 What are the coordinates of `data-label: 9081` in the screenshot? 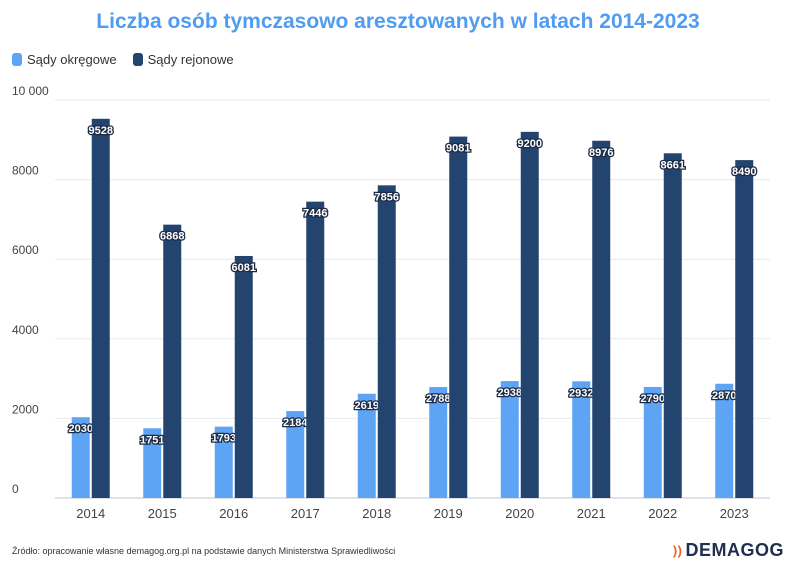 It's located at (458, 149).